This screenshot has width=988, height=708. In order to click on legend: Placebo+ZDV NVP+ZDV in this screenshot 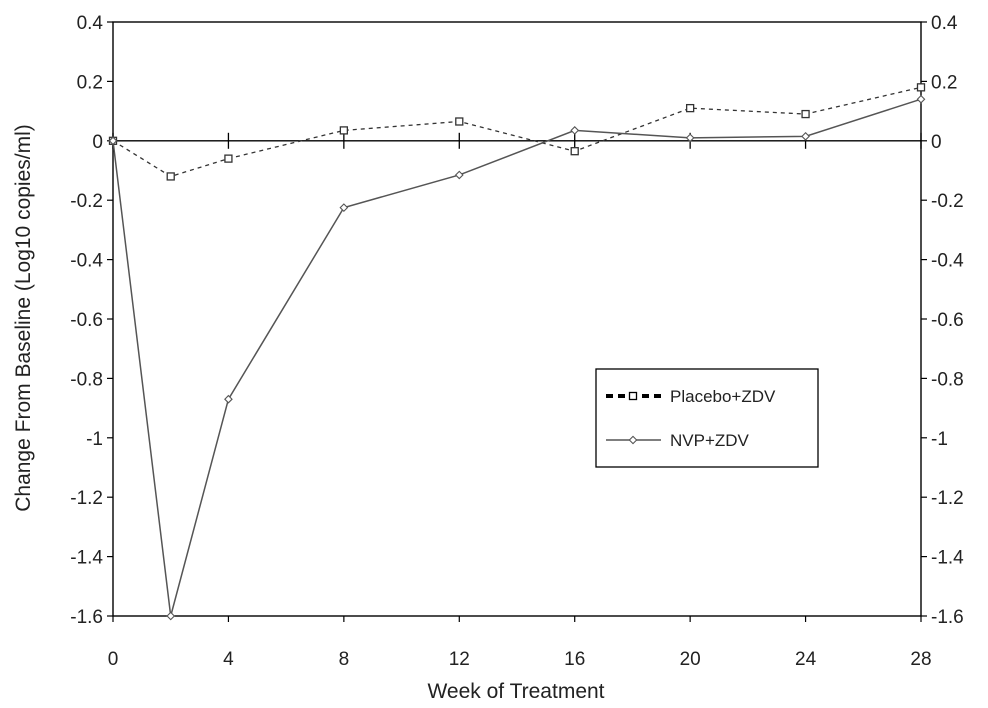, I will do `click(707, 418)`.